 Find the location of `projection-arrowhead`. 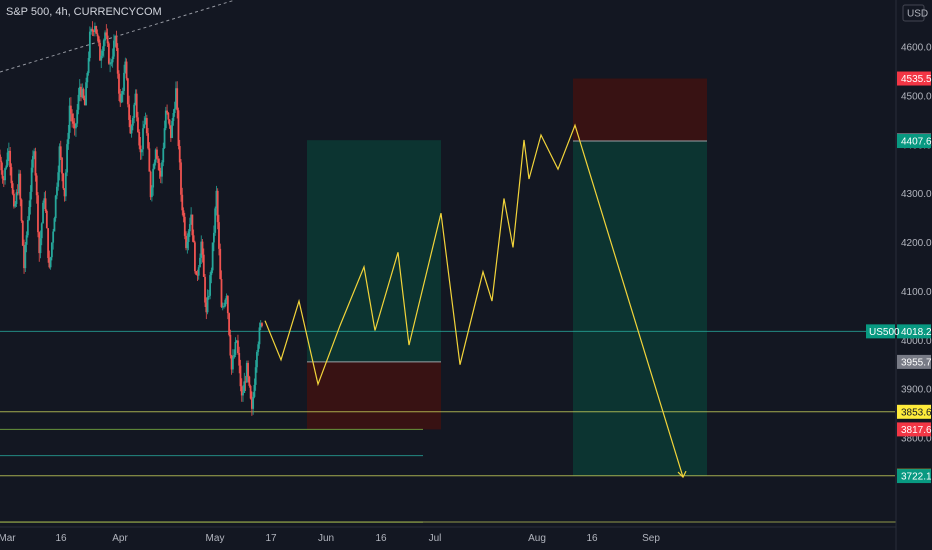

projection-arrowhead is located at coordinates (682, 474).